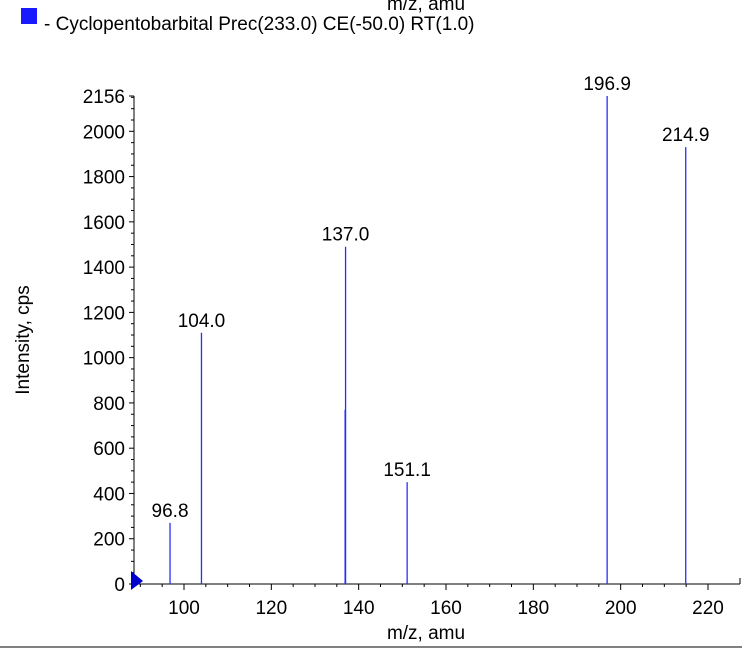 The width and height of the screenshot is (742, 651). I want to click on peak-label: 96.8, so click(170, 511).